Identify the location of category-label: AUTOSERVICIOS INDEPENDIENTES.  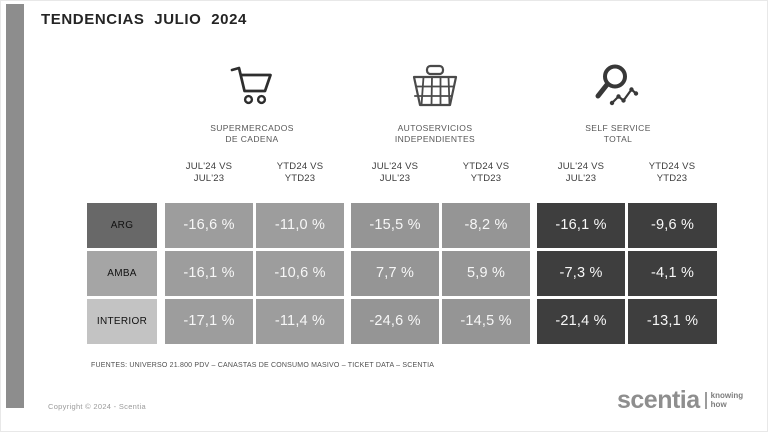
(435, 134).